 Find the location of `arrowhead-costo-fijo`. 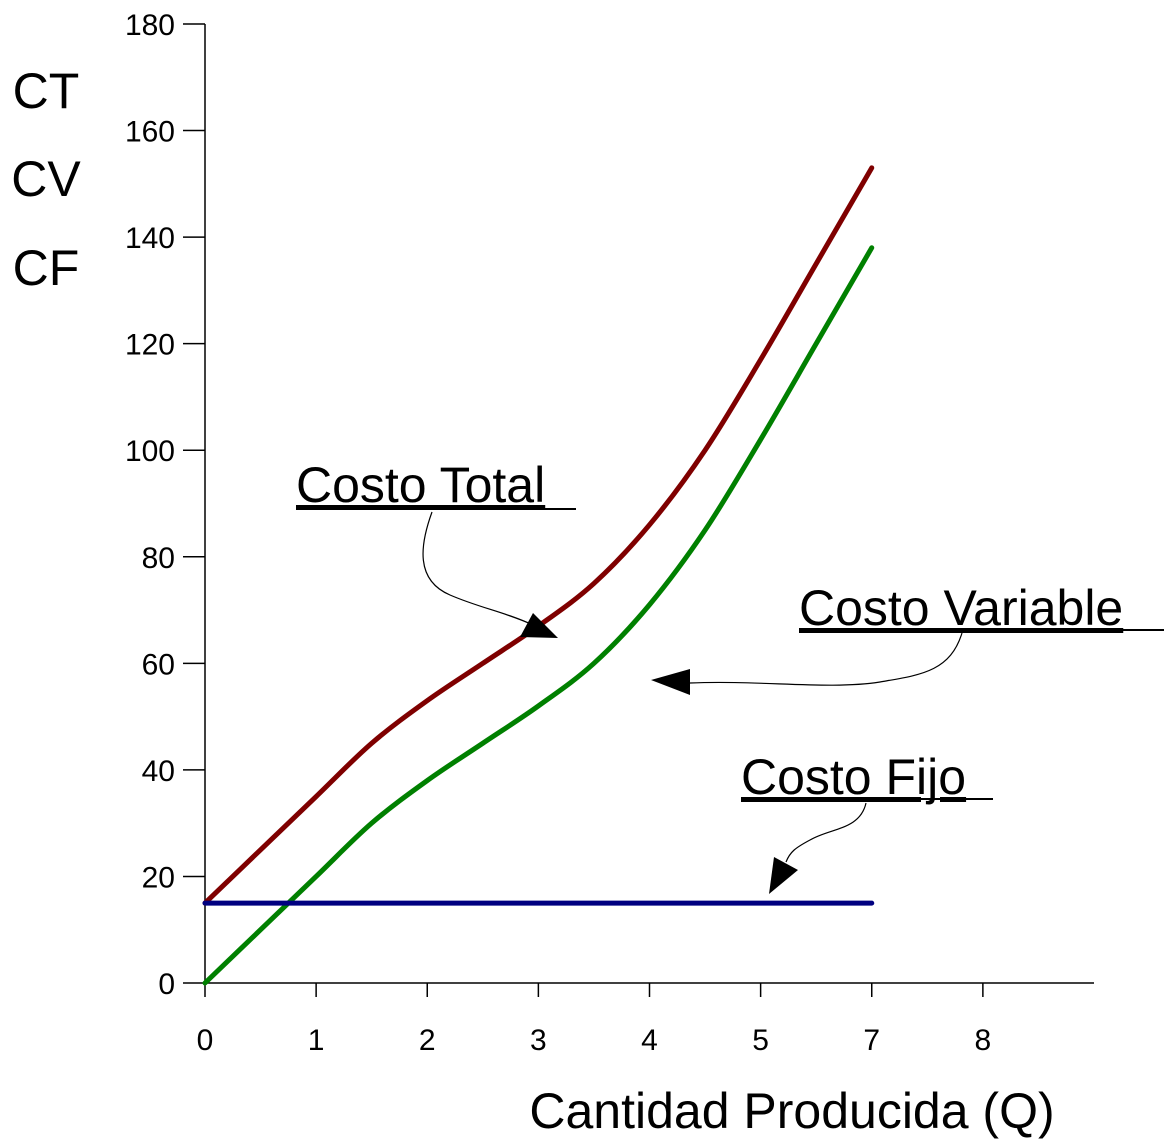

arrowhead-costo-fijo is located at coordinates (783, 875).